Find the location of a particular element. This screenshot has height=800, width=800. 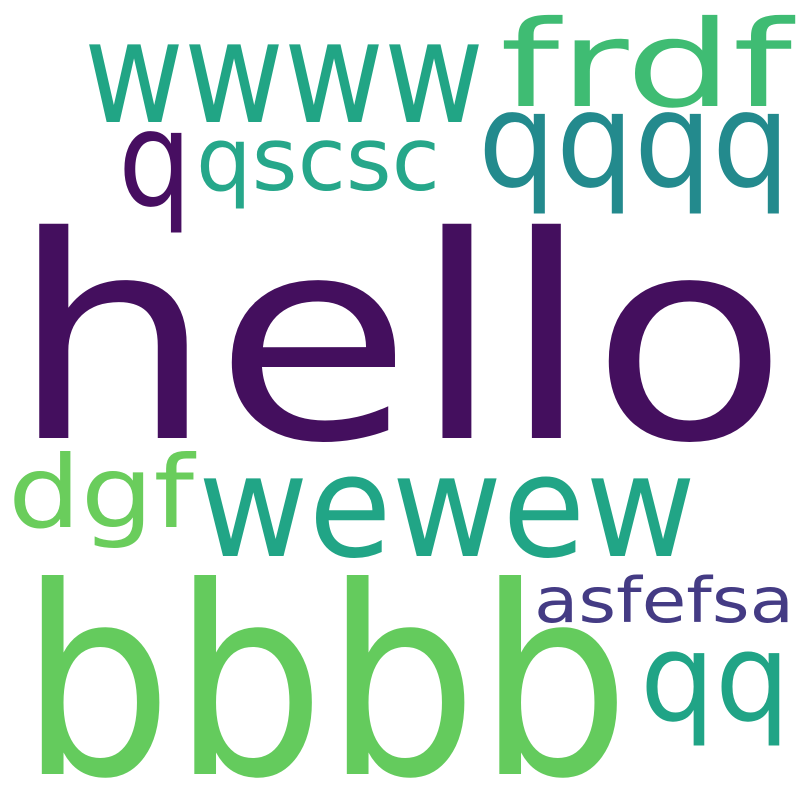

word-qq: qq is located at coordinates (715, 678).